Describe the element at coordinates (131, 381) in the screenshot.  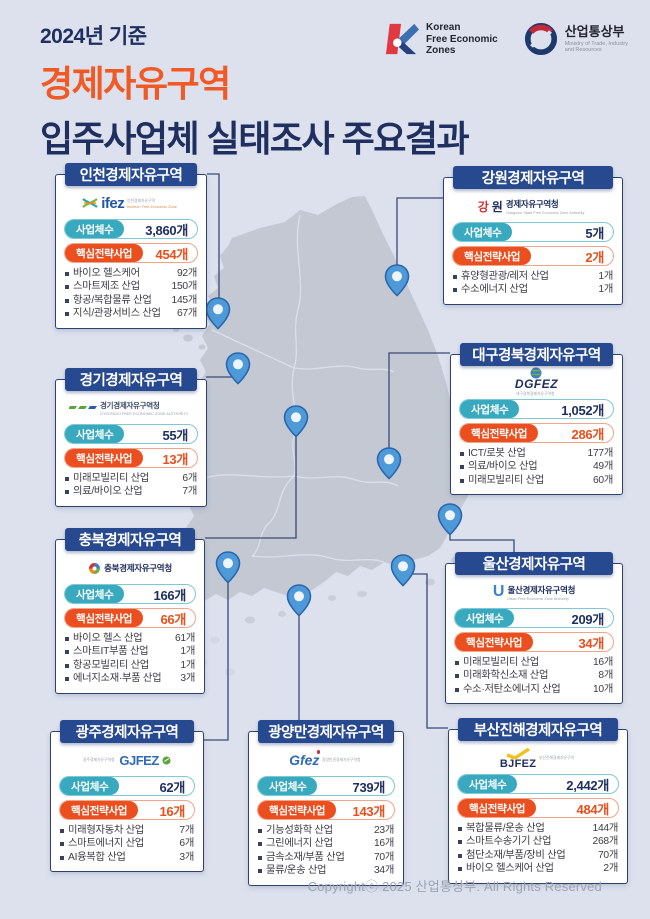
I see `zone-title: 경기경제자유구역` at that location.